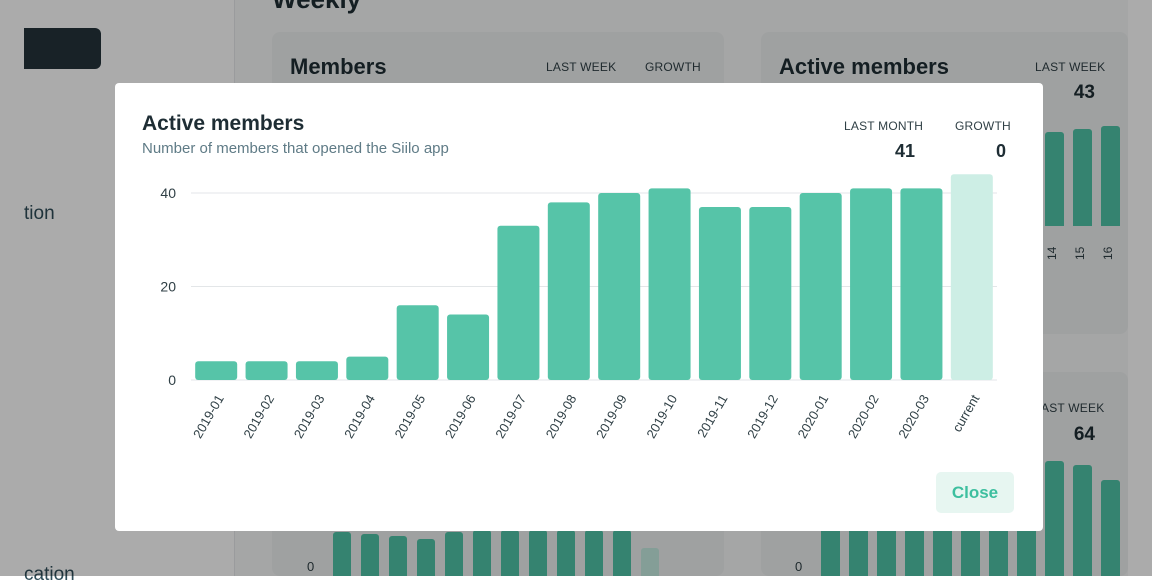 The width and height of the screenshot is (1152, 586). What do you see at coordinates (863, 416) in the screenshot?
I see `x-tick-label: 2020-02` at bounding box center [863, 416].